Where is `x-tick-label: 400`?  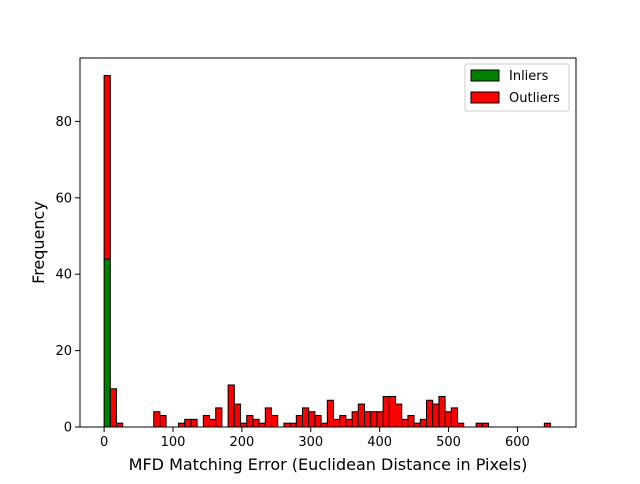
x-tick-label: 400 is located at coordinates (379, 442).